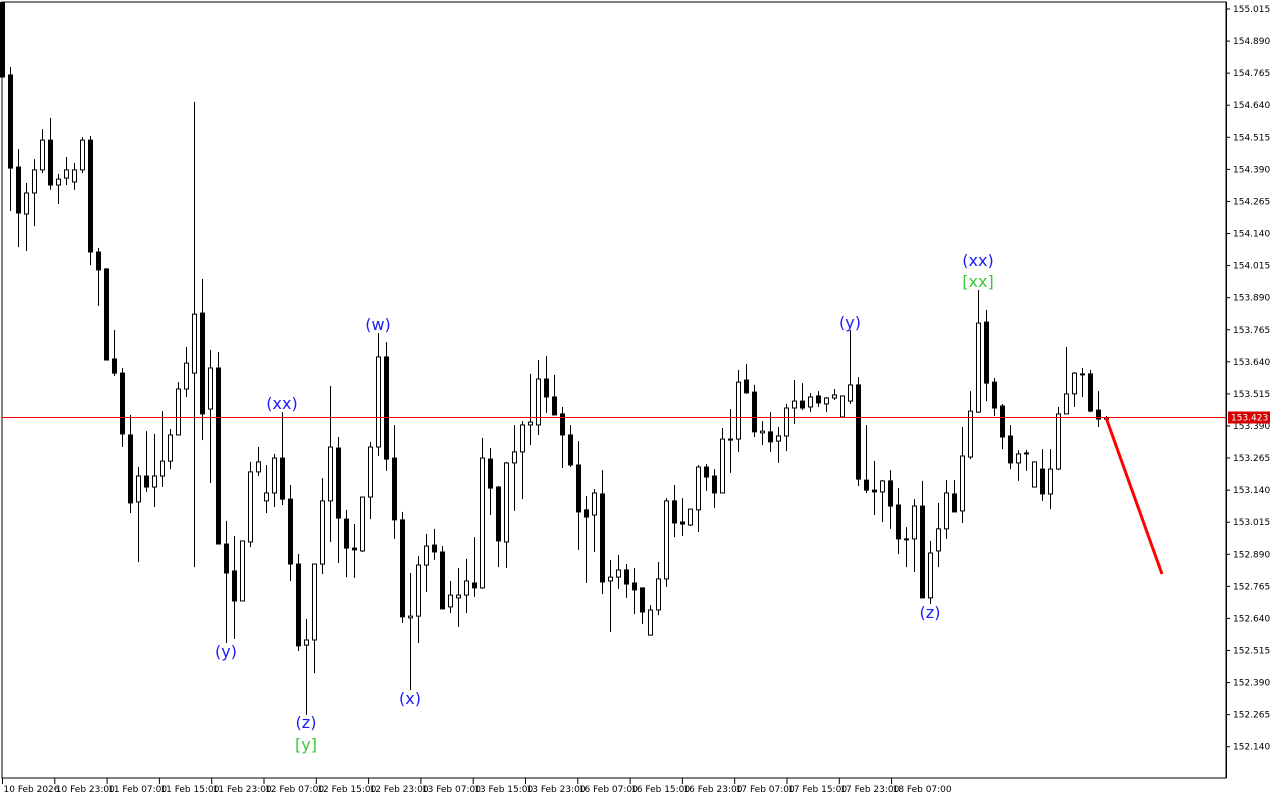  What do you see at coordinates (1251, 267) in the screenshot?
I see `y-tick-label: 154.015` at bounding box center [1251, 267].